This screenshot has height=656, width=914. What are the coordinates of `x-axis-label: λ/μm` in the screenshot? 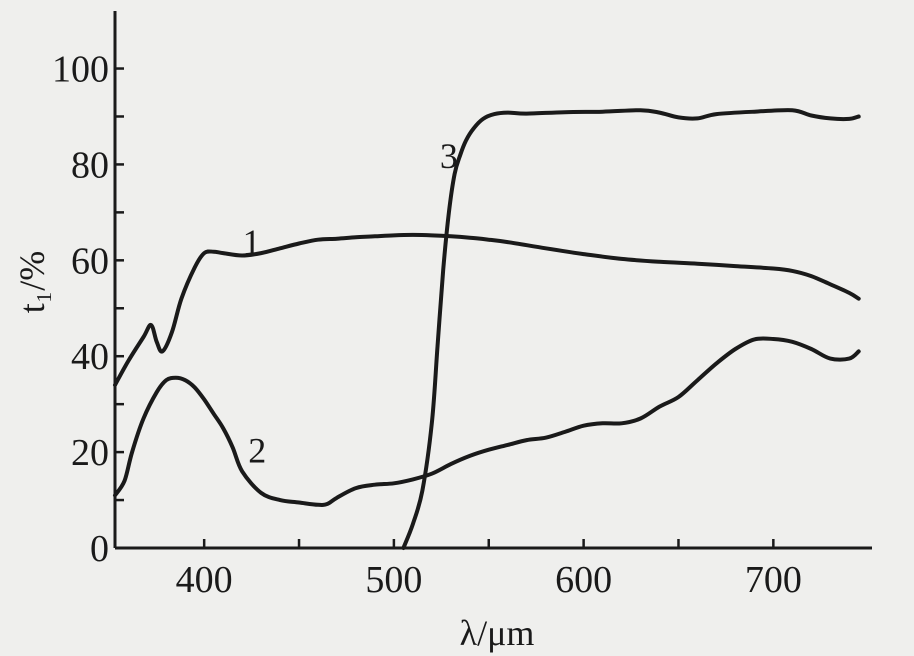 It's located at (497, 633).